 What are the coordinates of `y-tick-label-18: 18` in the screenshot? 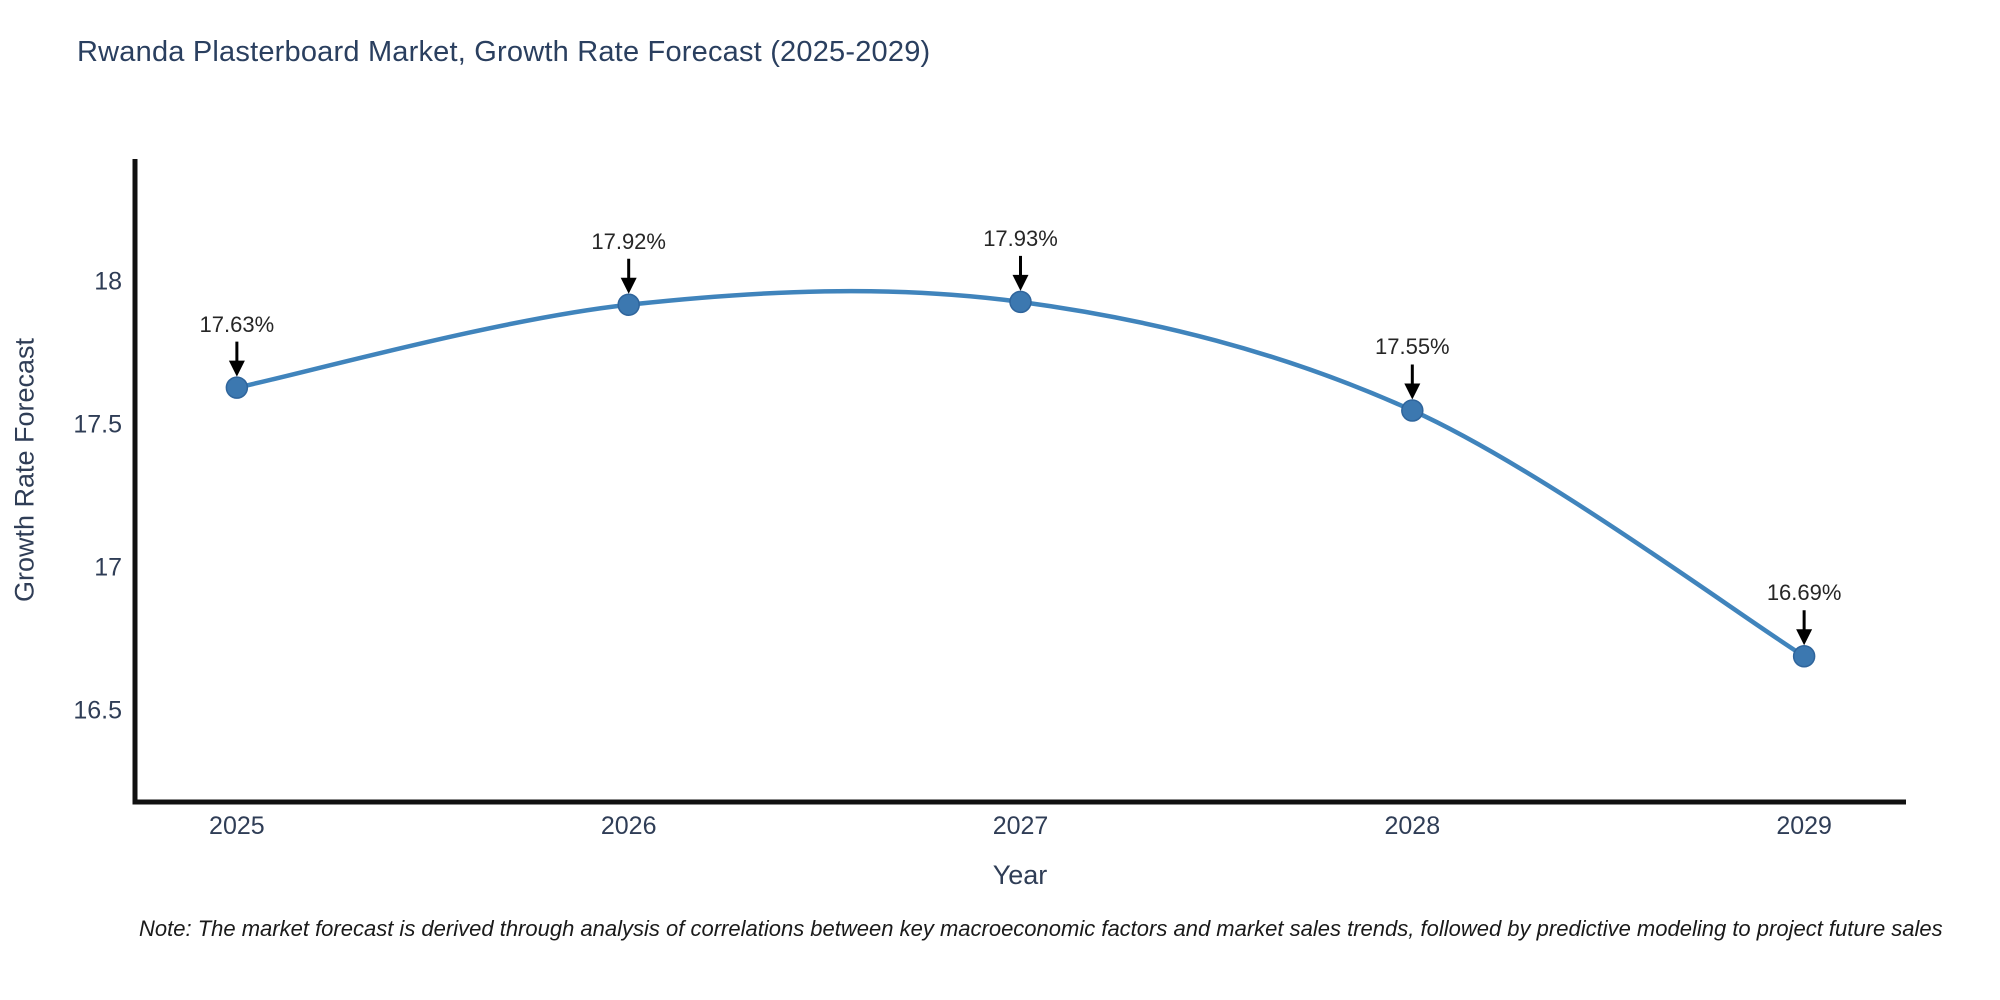 It's located at (108, 281).